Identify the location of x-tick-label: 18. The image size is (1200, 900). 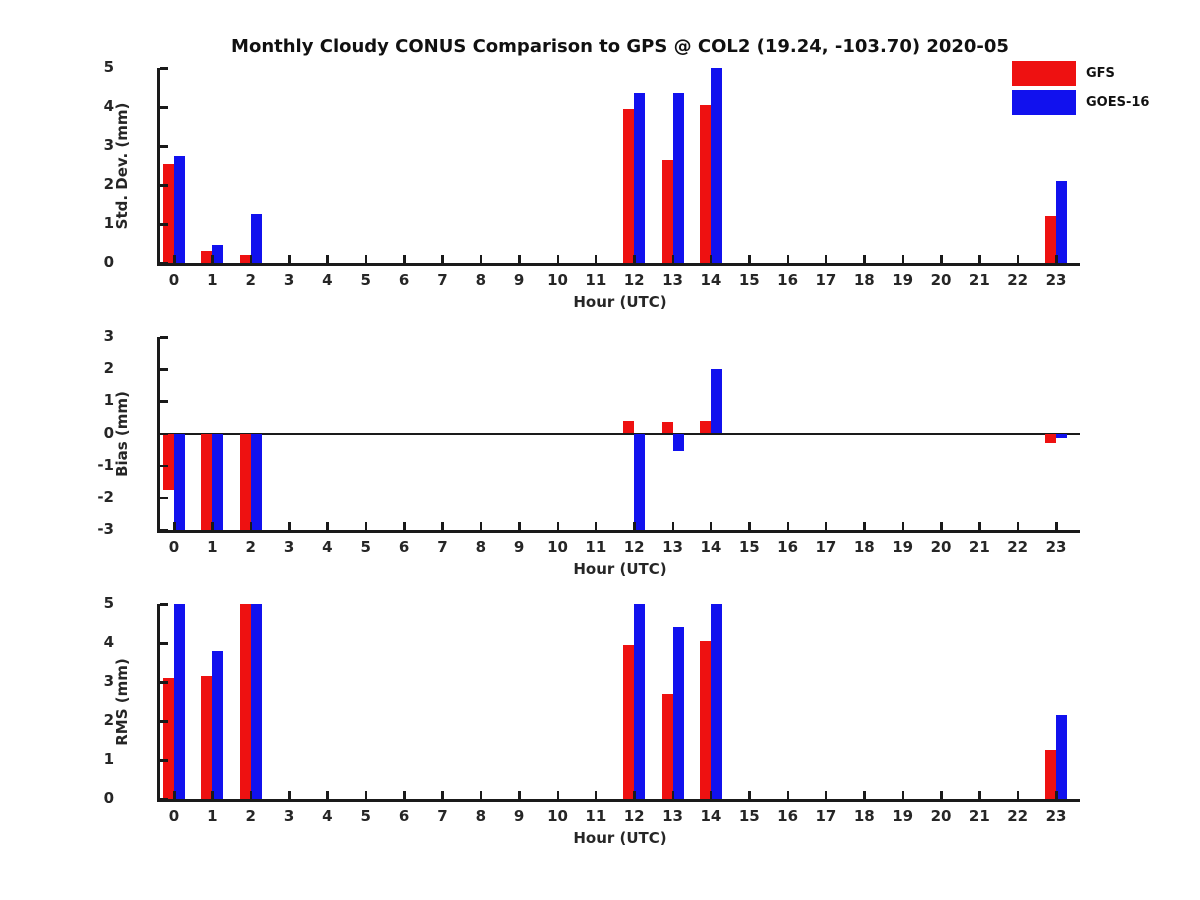
(864, 816).